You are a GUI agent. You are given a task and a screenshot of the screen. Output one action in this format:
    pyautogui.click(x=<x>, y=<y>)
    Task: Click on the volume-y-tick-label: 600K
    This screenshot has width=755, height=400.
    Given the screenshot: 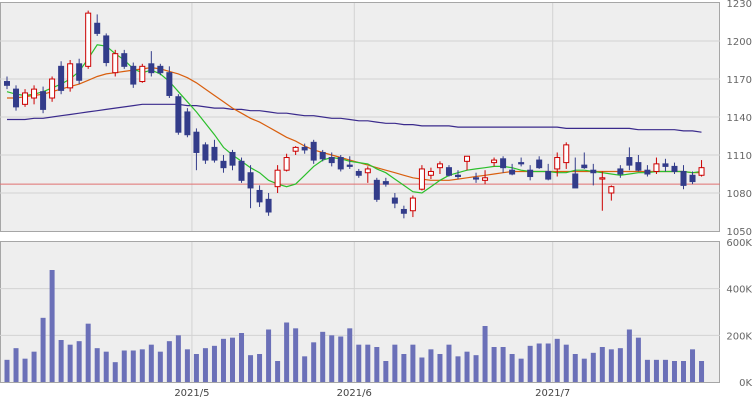 What is the action you would take?
    pyautogui.click(x=739, y=243)
    